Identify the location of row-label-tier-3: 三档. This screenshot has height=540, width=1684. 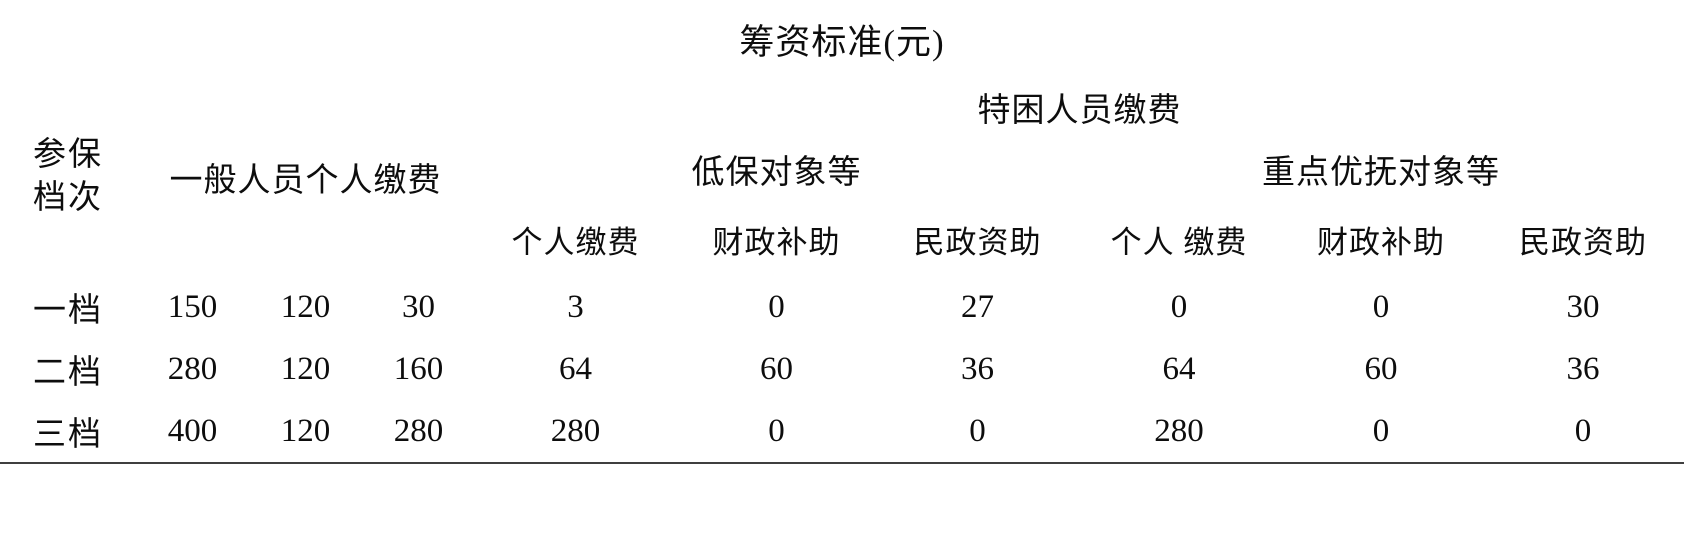
(68, 435).